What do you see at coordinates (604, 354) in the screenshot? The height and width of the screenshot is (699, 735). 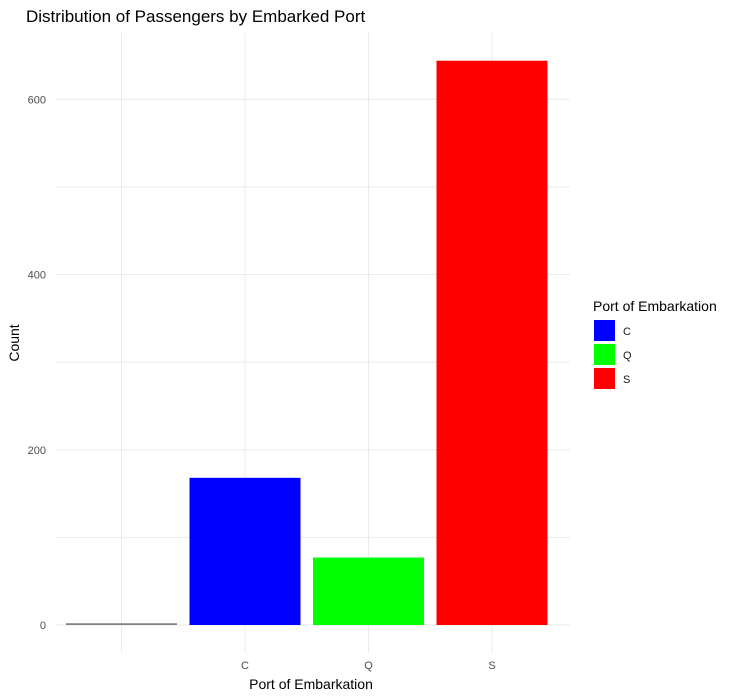 I see `legend-key-Q` at bounding box center [604, 354].